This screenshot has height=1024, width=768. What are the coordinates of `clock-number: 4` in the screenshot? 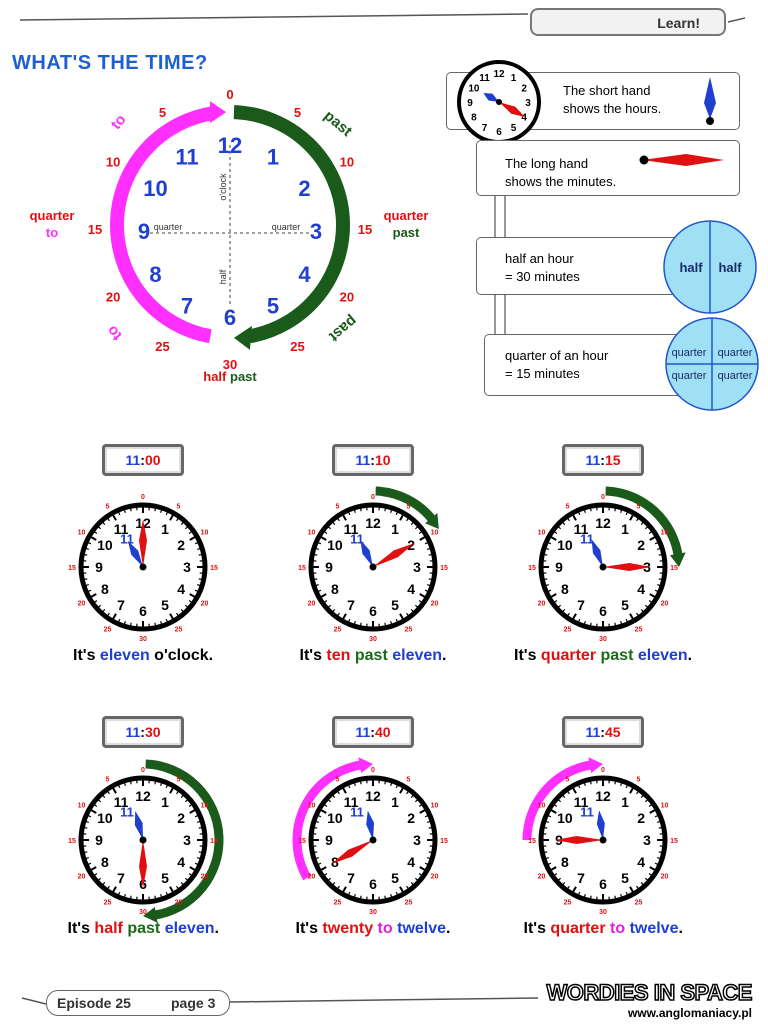 It's located at (181, 589).